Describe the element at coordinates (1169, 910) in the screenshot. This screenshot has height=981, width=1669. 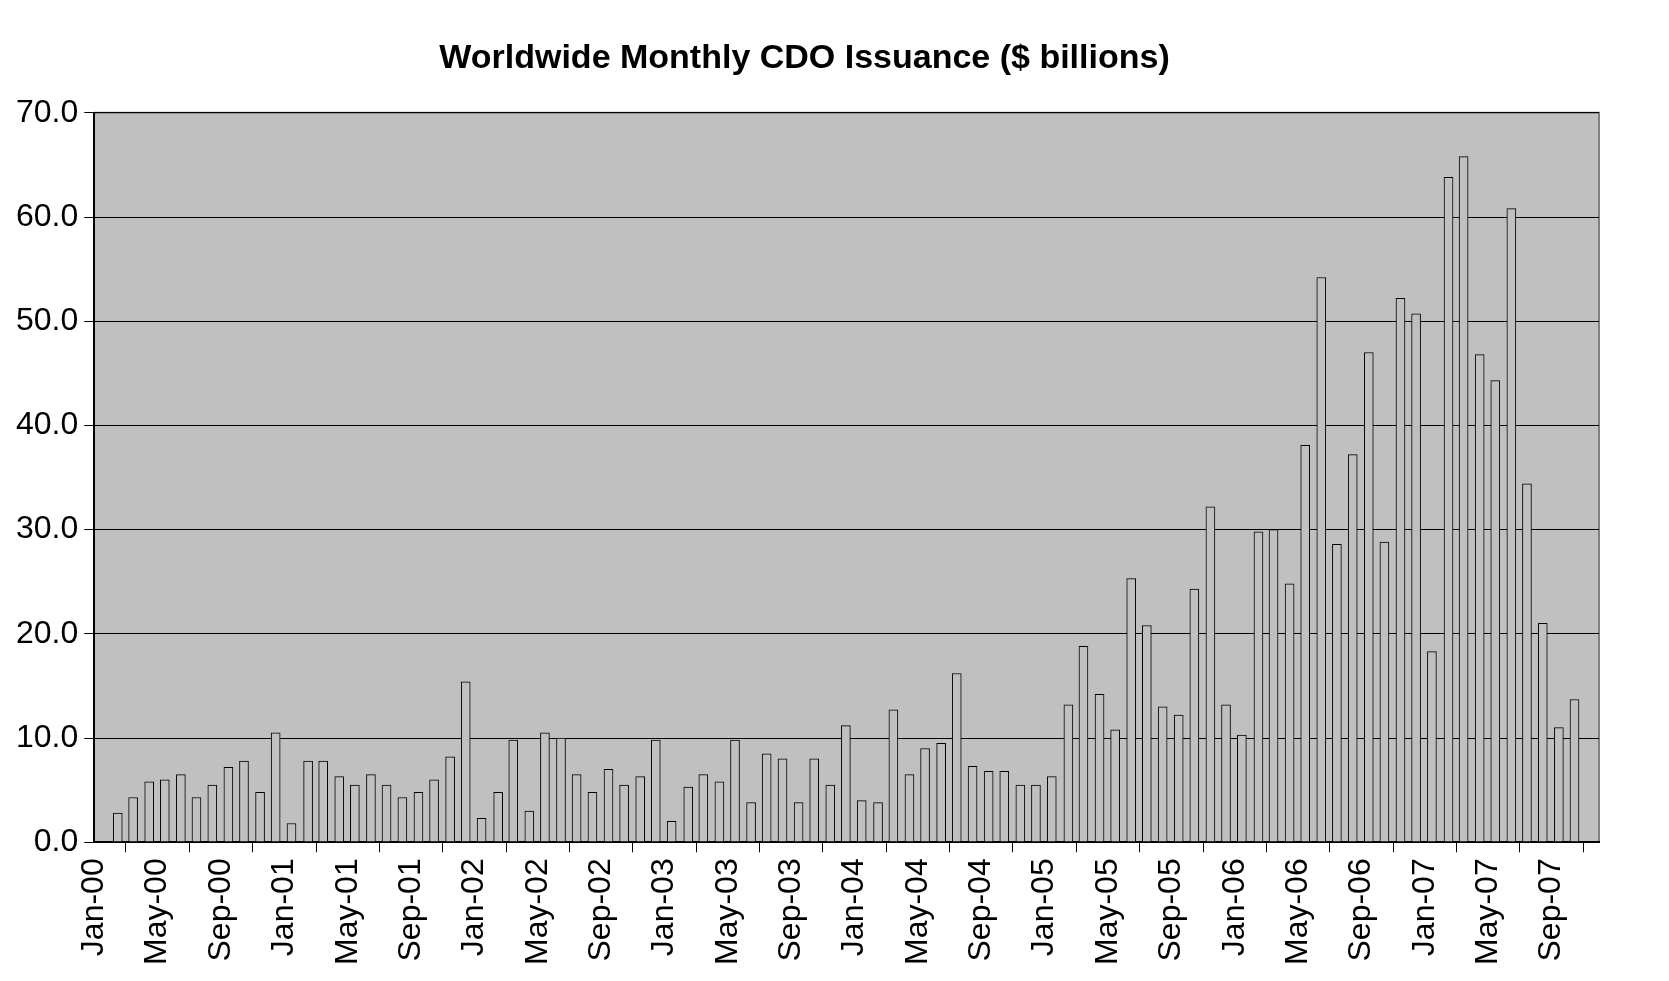
I see `x-tick-label: Sep-05` at that location.